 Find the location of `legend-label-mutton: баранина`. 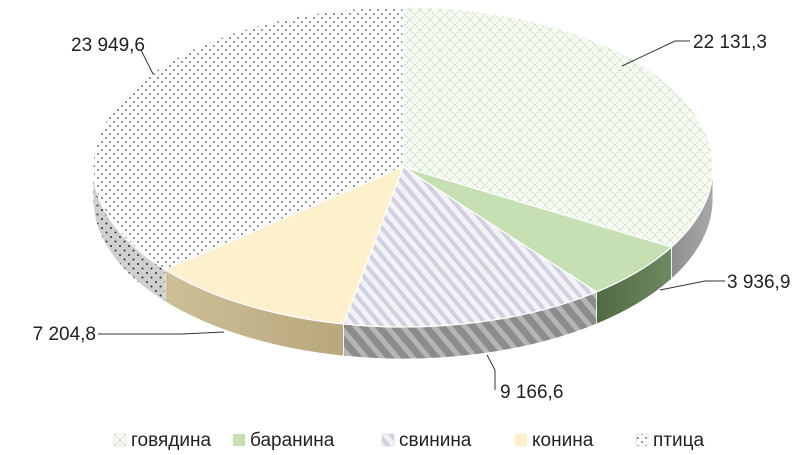

legend-label-mutton: баранина is located at coordinates (292, 440).